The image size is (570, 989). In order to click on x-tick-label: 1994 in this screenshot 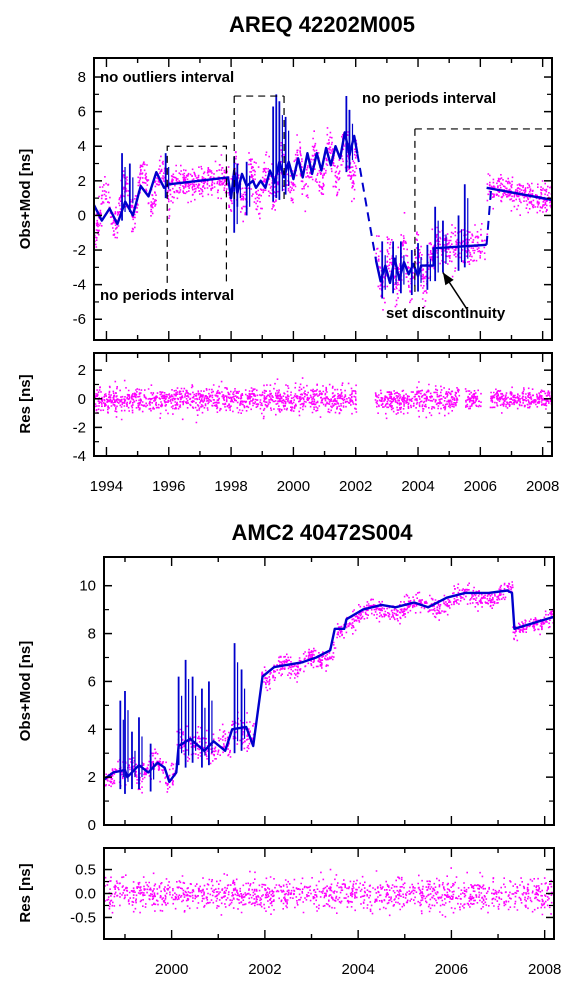, I will do `click(106, 486)`.